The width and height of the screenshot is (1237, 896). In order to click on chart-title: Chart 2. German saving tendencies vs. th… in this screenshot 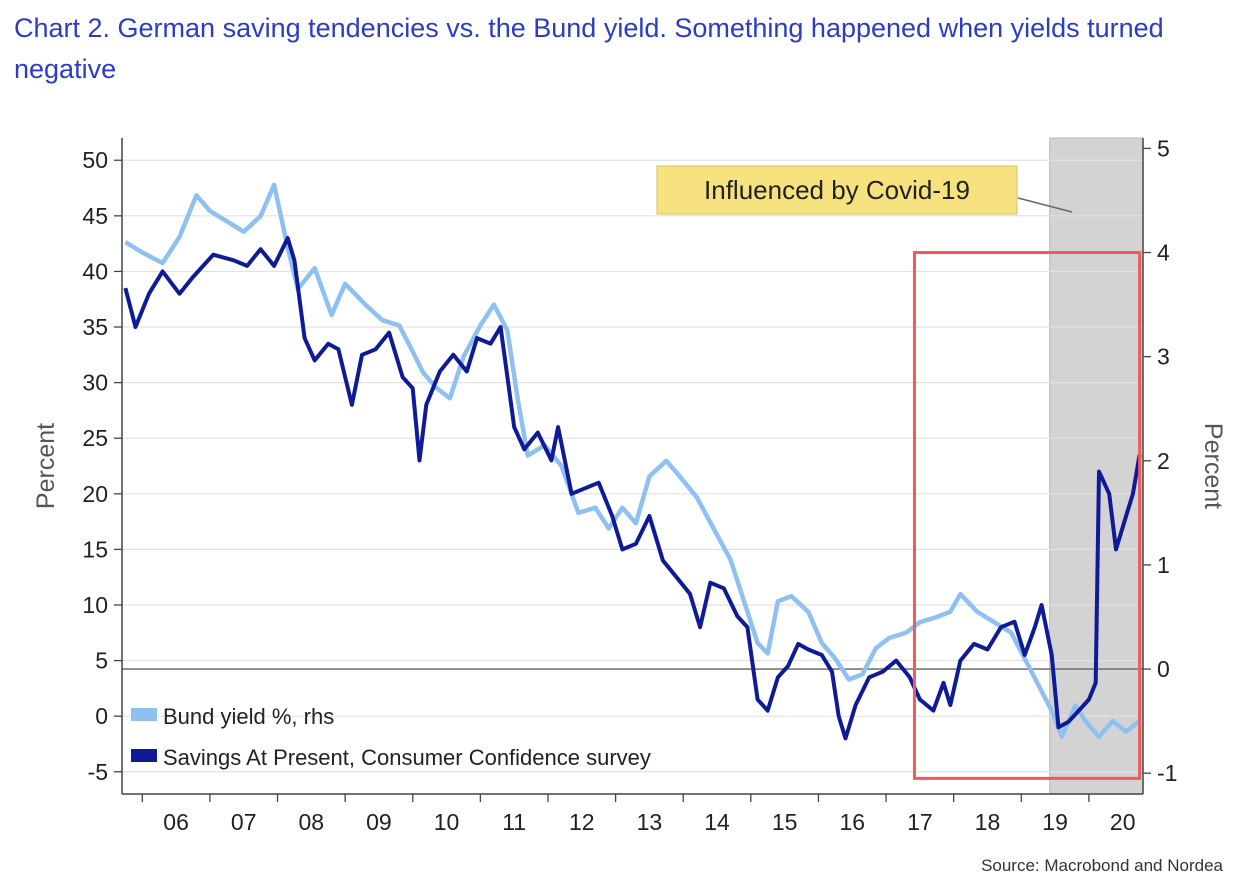, I will do `click(589, 48)`.